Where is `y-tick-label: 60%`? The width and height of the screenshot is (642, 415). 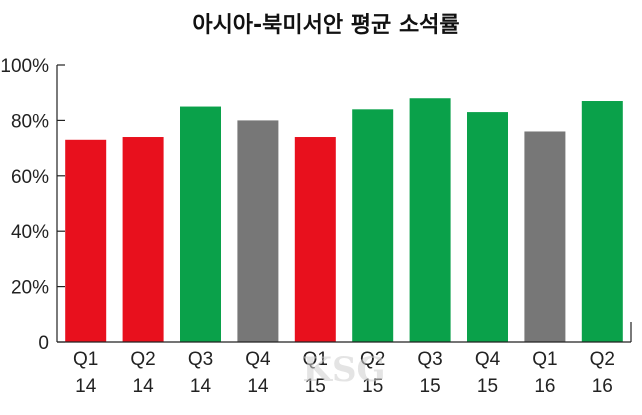
y-tick-label: 60% is located at coordinates (30, 177).